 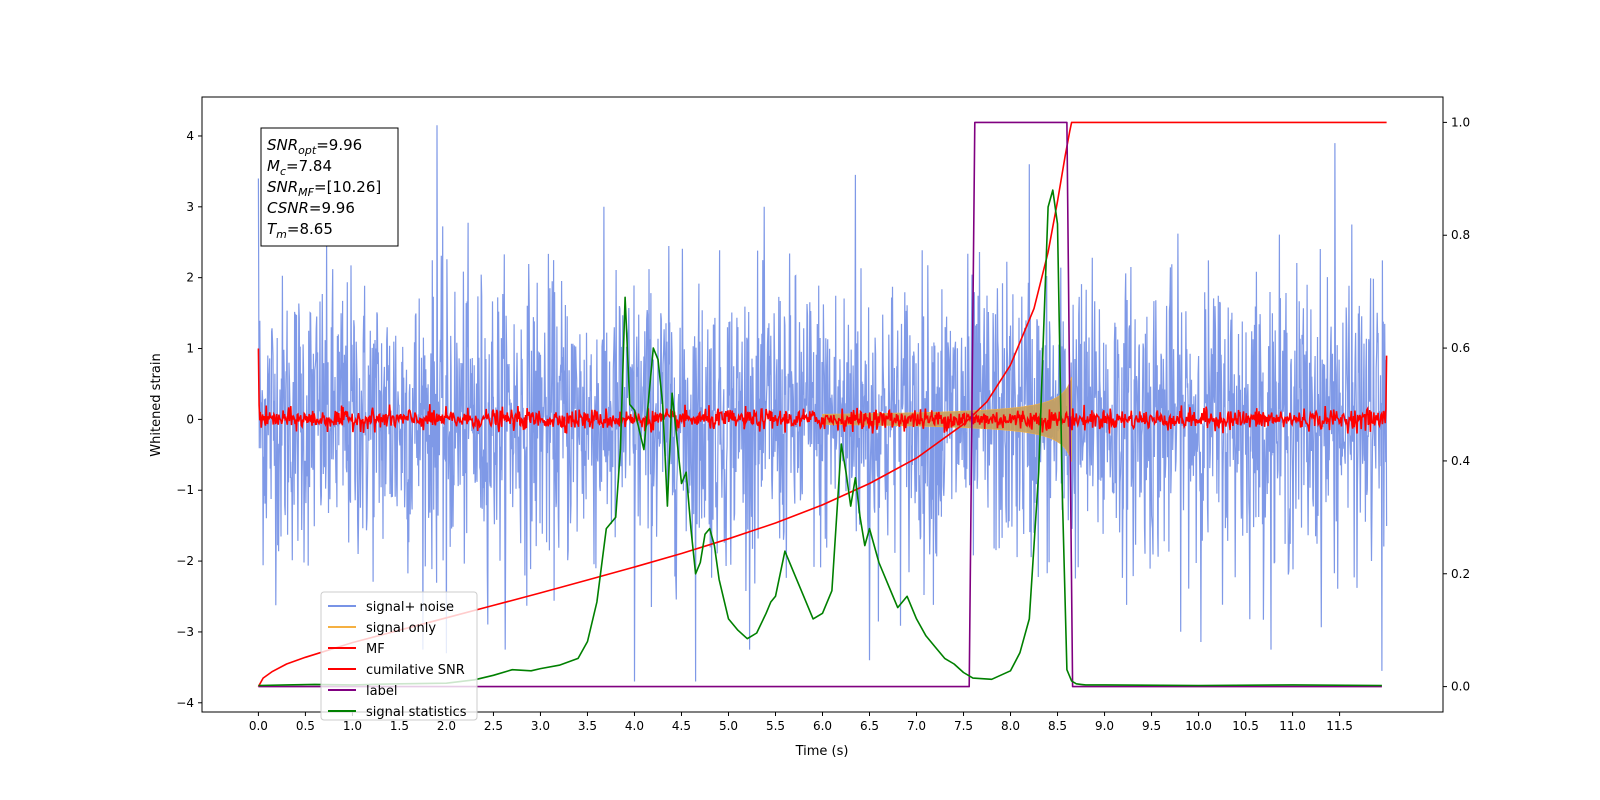 I want to click on x-tick-label: 6.5, so click(x=869, y=726).